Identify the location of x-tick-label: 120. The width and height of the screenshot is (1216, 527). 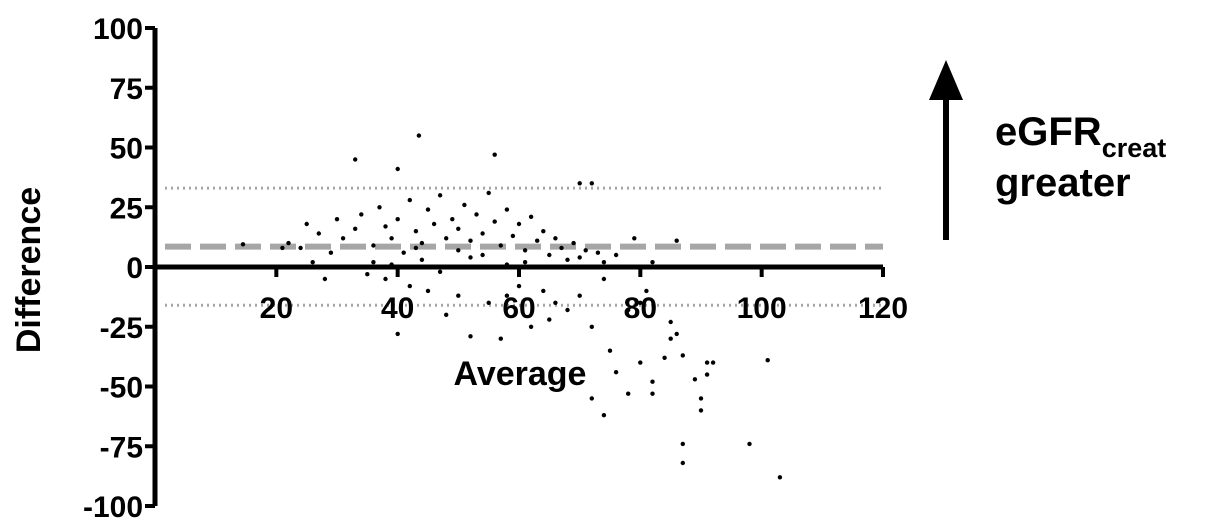
(883, 308).